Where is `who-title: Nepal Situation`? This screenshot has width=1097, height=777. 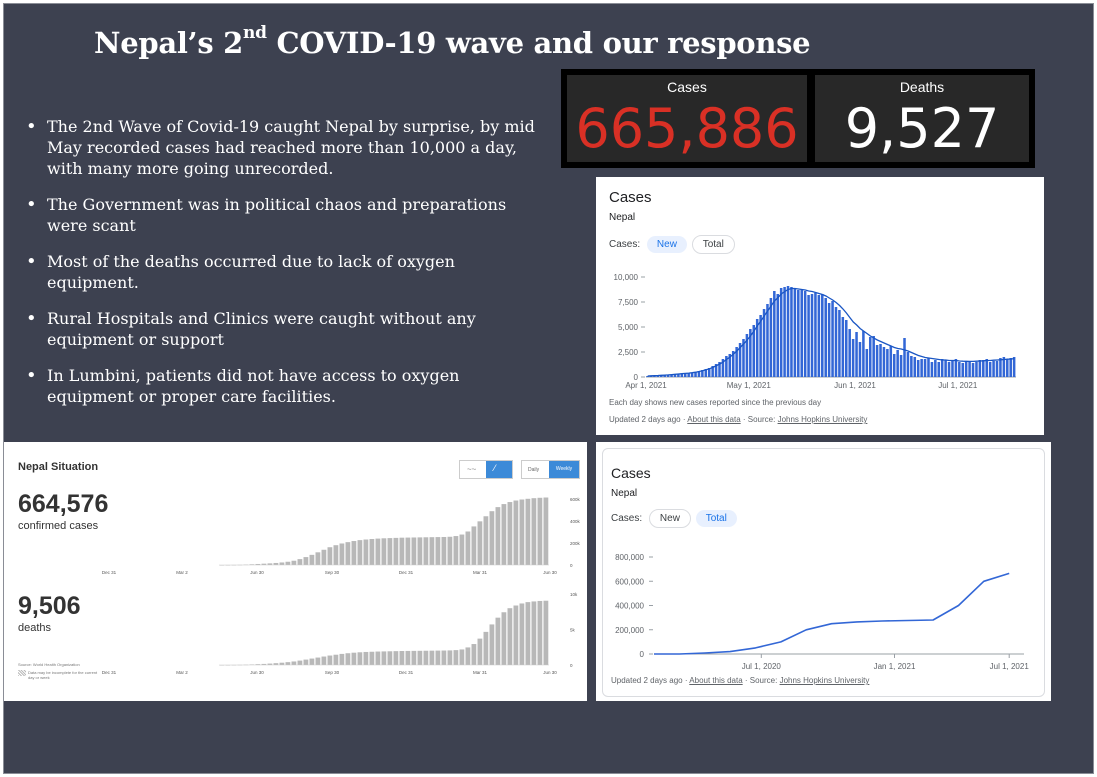 who-title: Nepal Situation is located at coordinates (58, 467).